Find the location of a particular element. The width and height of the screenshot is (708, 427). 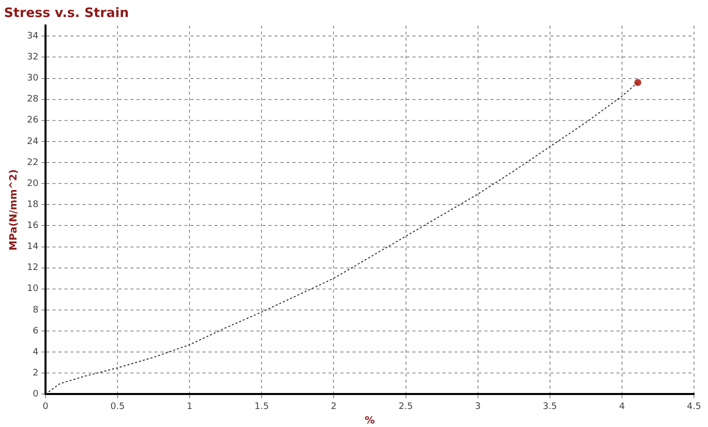

x-tick-label: 3 is located at coordinates (477, 407).